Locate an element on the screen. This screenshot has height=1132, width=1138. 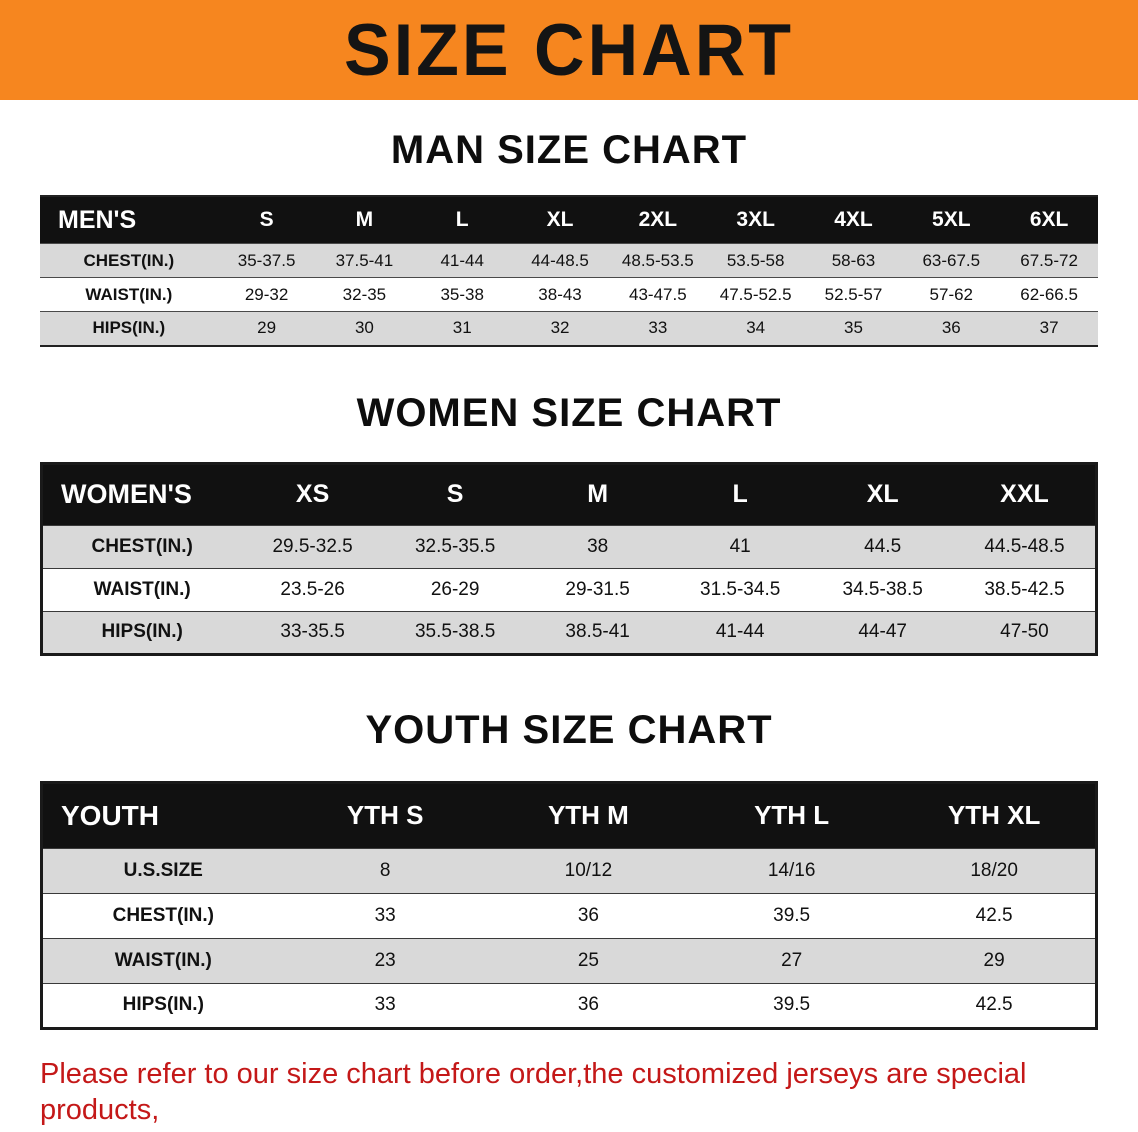
size-column-header: XXL is located at coordinates (1025, 494).